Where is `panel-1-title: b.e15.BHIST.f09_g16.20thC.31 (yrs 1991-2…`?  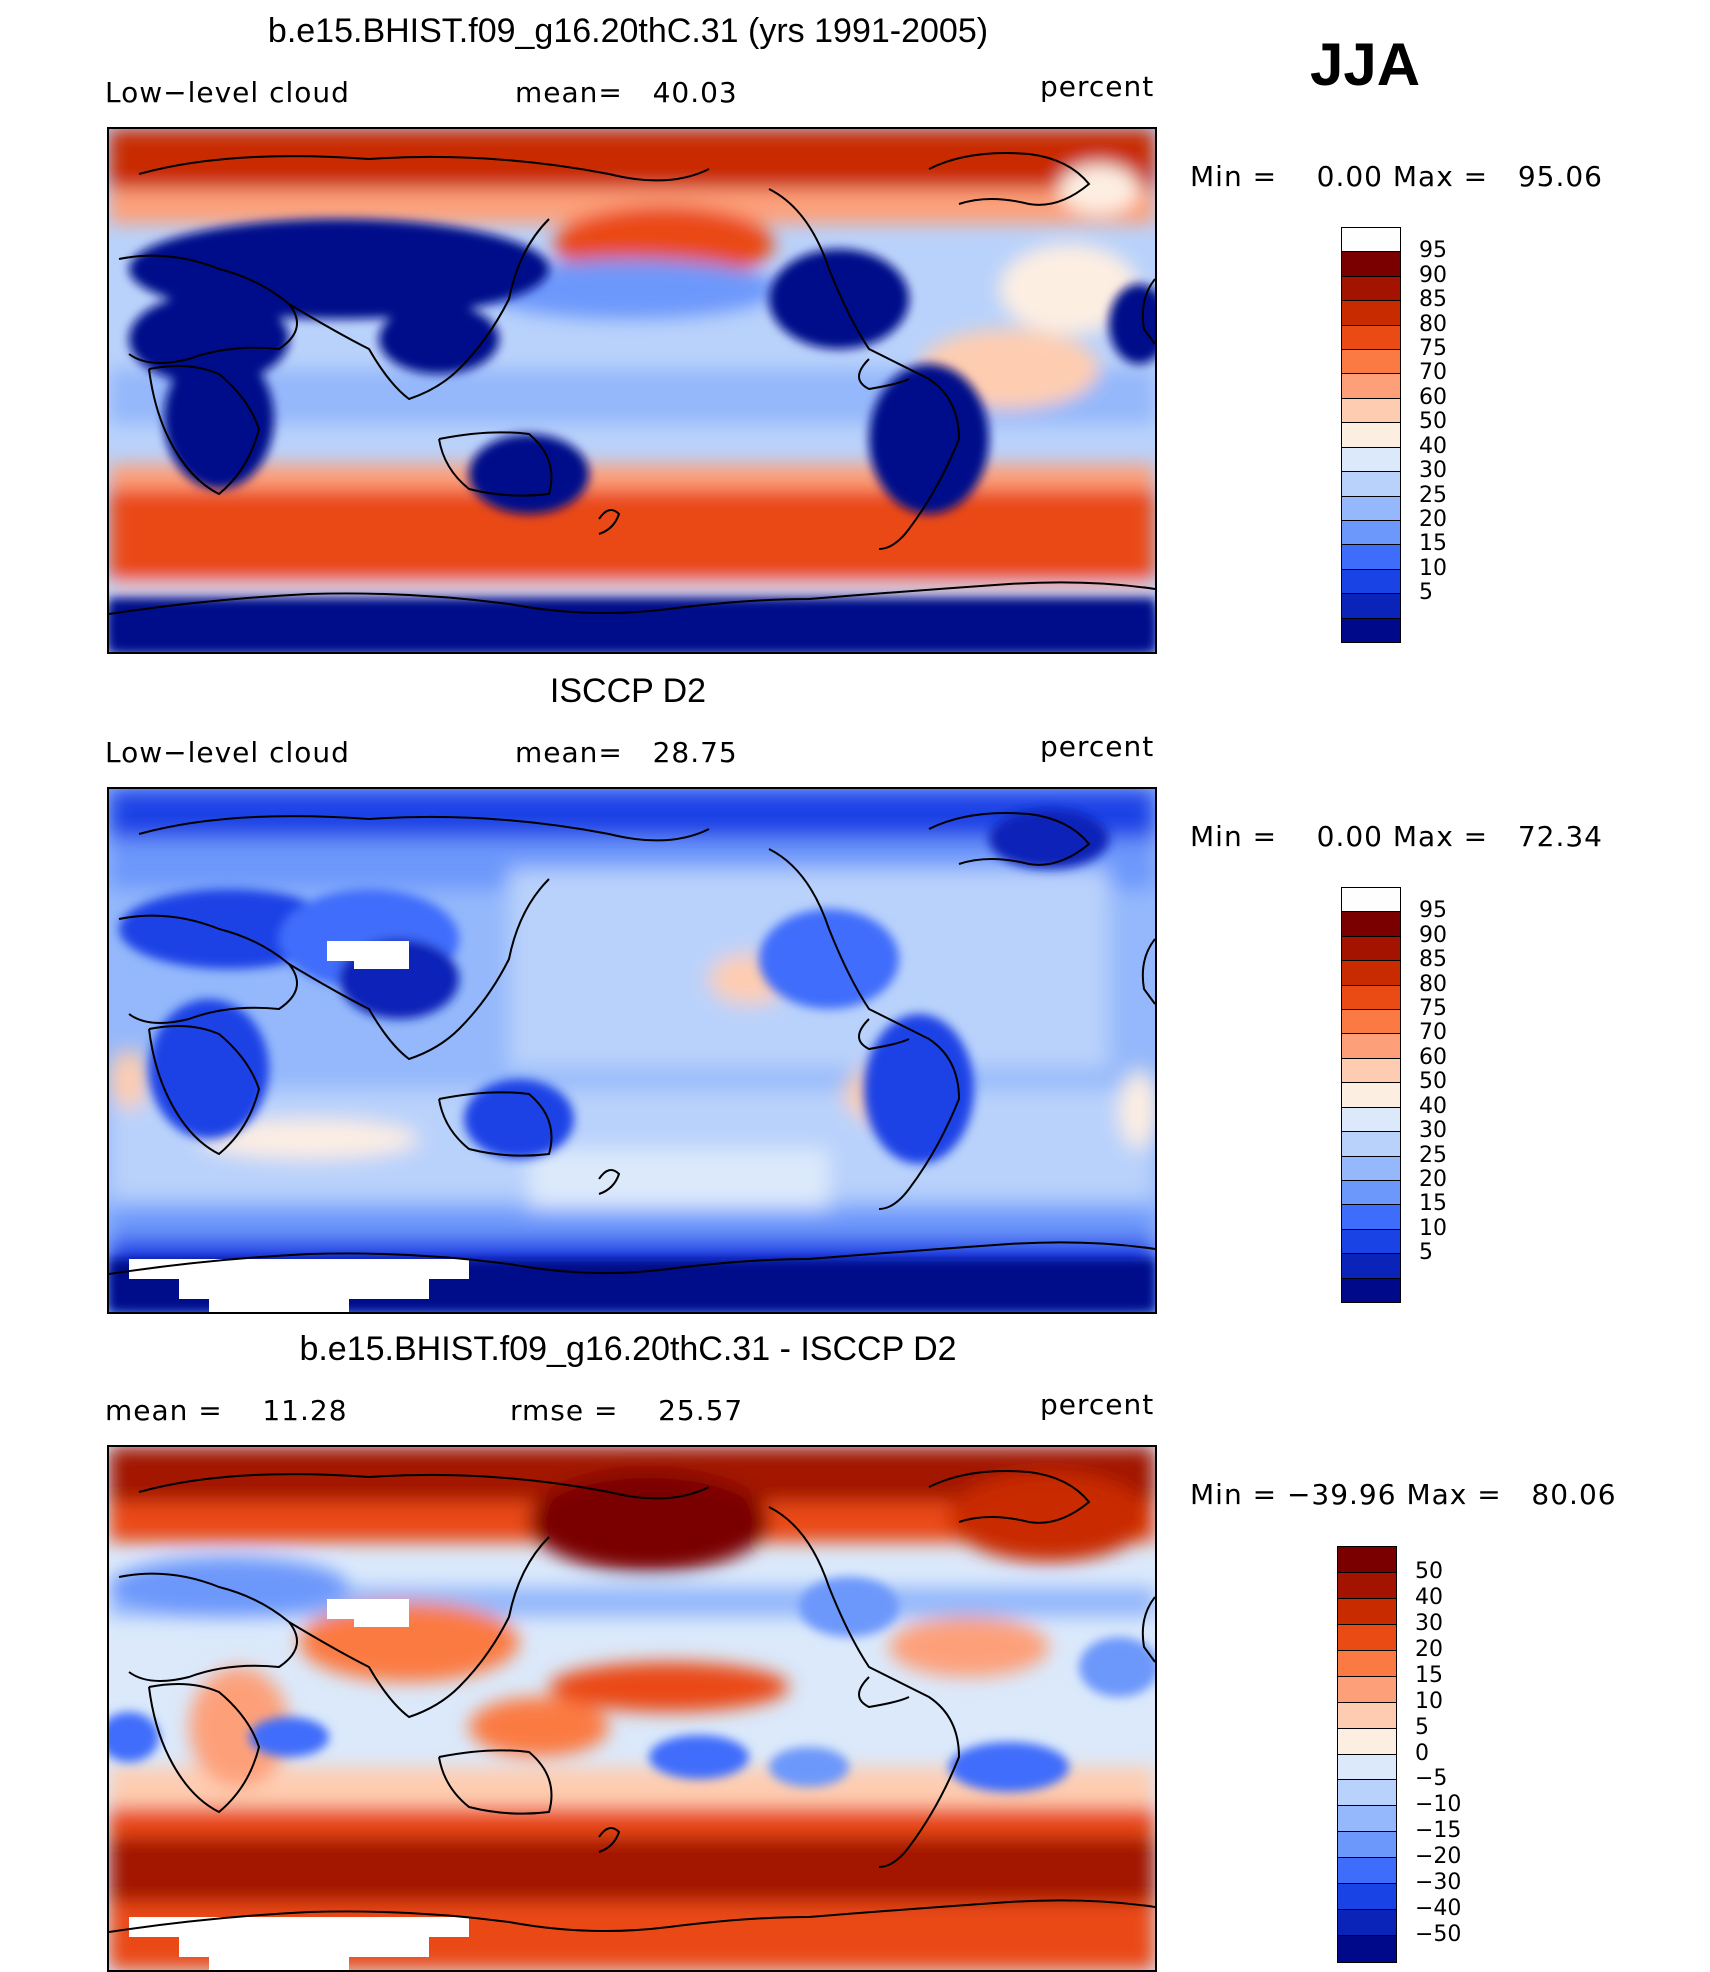 panel-1-title: b.e15.BHIST.f09_g16.20thC.31 (yrs 1991-2… is located at coordinates (628, 31).